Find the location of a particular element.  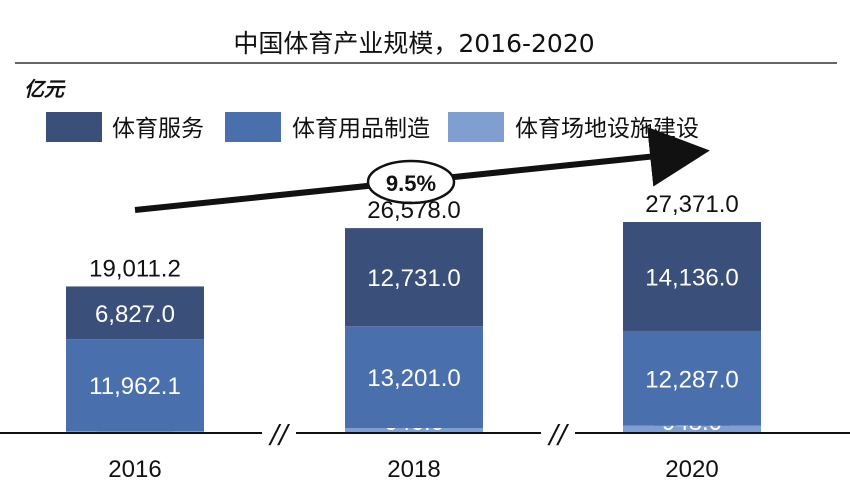

segment-label-2016-1: 11,962.1 is located at coordinates (135, 386).